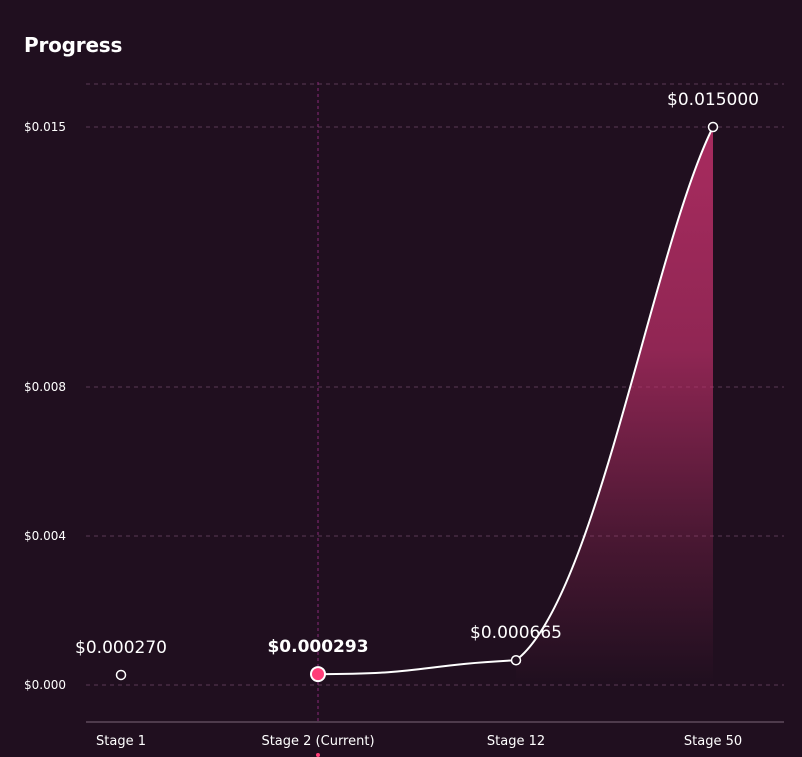 The width and height of the screenshot is (802, 757). Describe the element at coordinates (45, 387) in the screenshot. I see `y-tick-label: $0.008` at that location.